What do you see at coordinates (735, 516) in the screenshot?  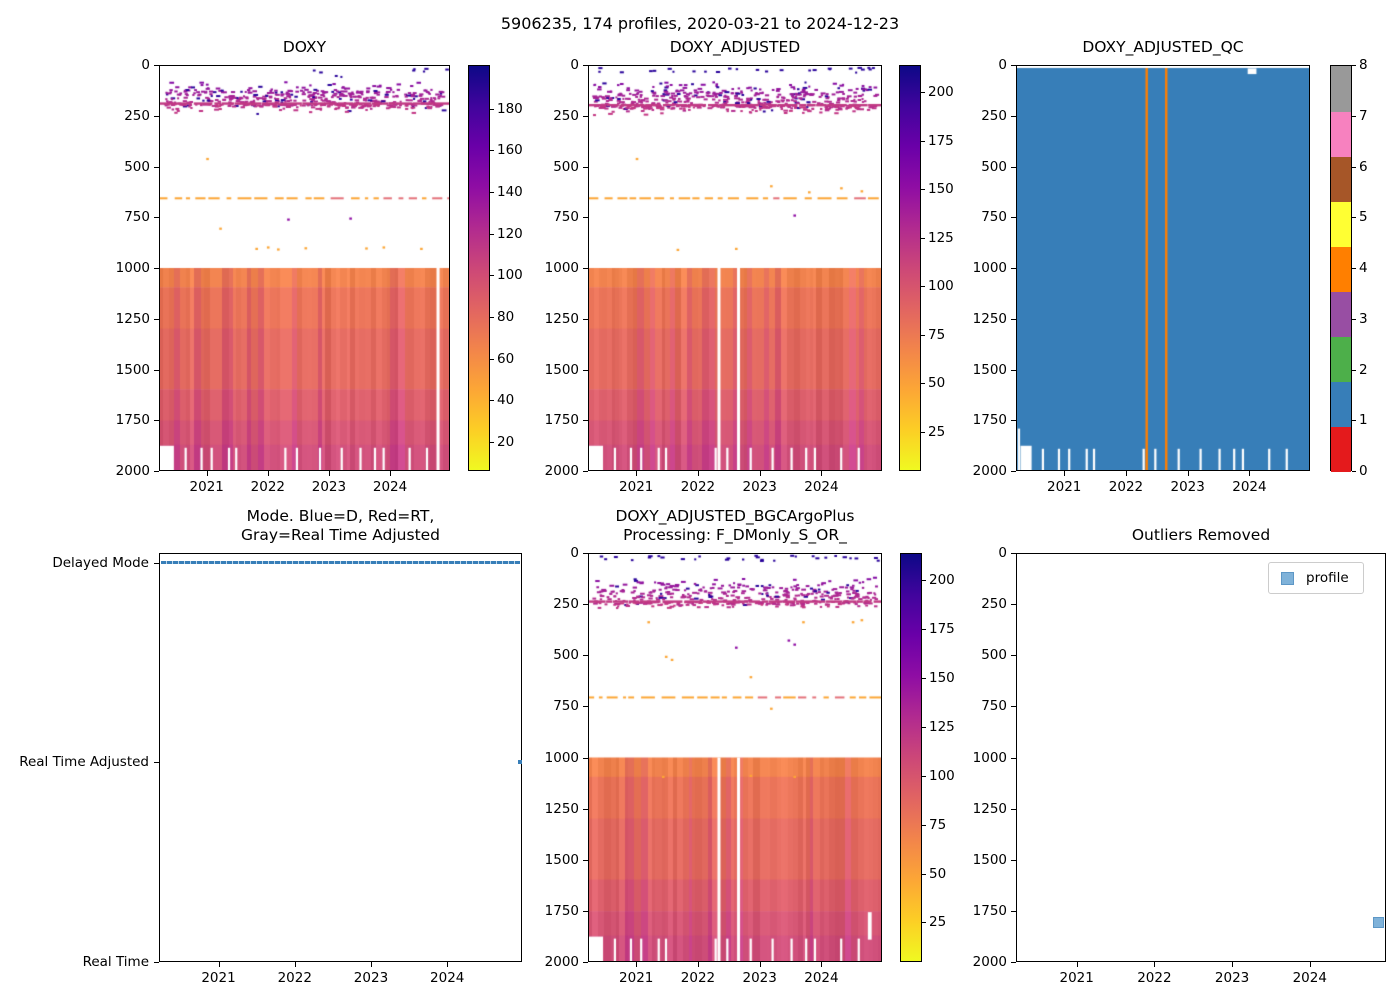 I see `panel-title-doxy_adjusted_bgc-line1: DOXY_ADJUSTED_BGCArgoPlus` at bounding box center [735, 516].